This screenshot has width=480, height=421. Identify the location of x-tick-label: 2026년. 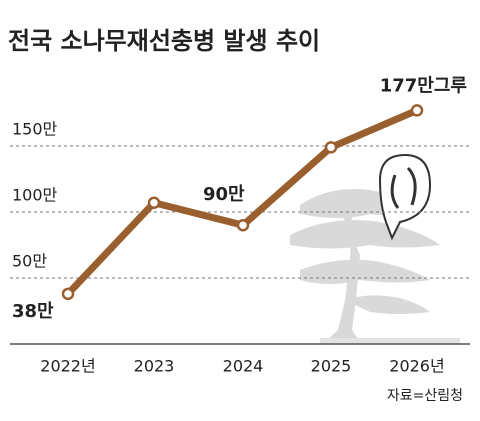
(416, 366).